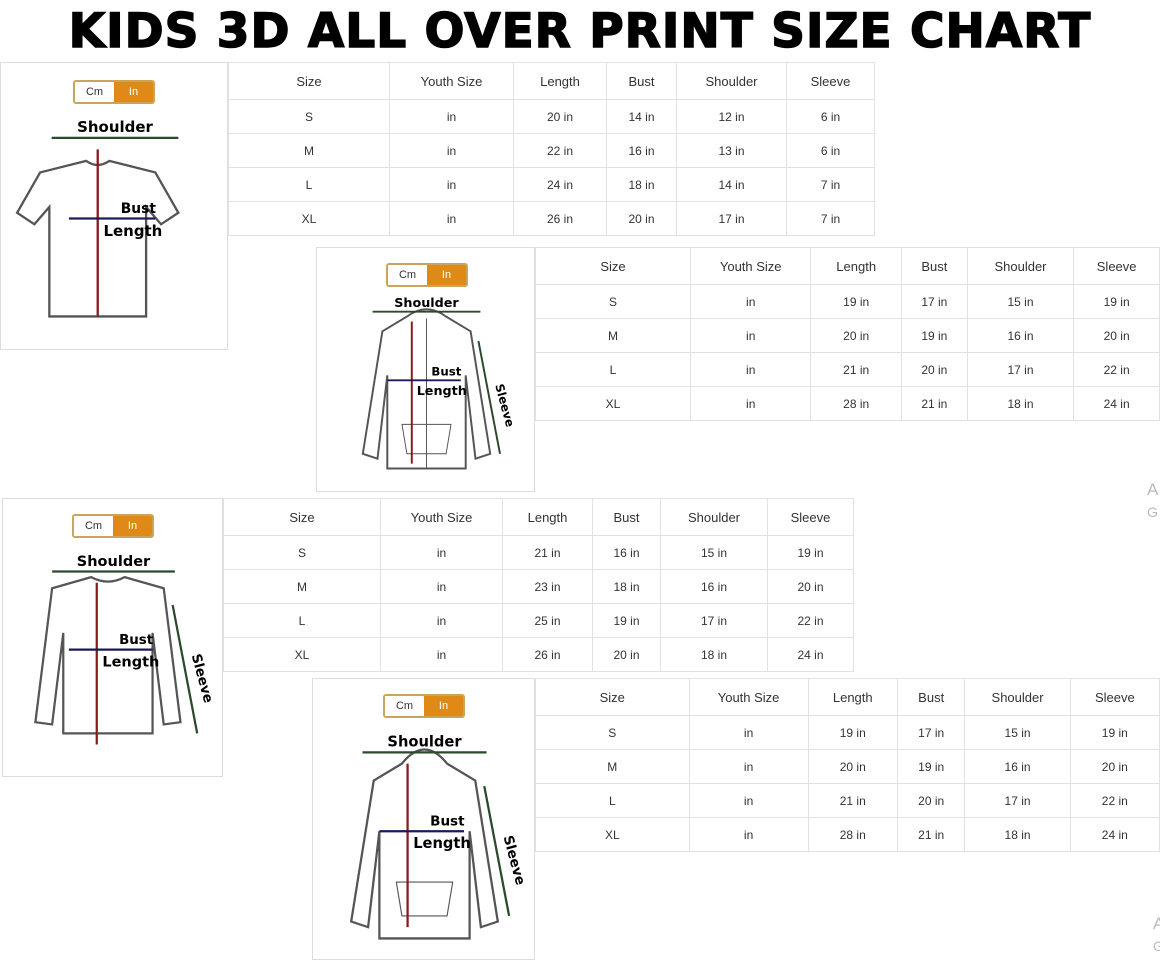  I want to click on table-row: XL in 28 in 21 in 18 in 24 in, so click(847, 834).